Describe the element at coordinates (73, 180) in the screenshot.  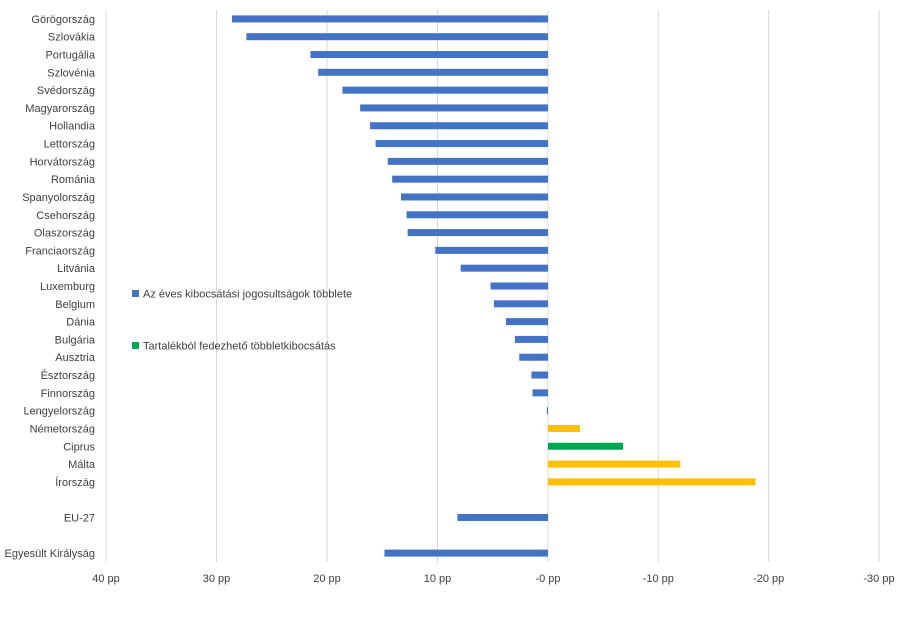
I see `category-label: Románia` at that location.